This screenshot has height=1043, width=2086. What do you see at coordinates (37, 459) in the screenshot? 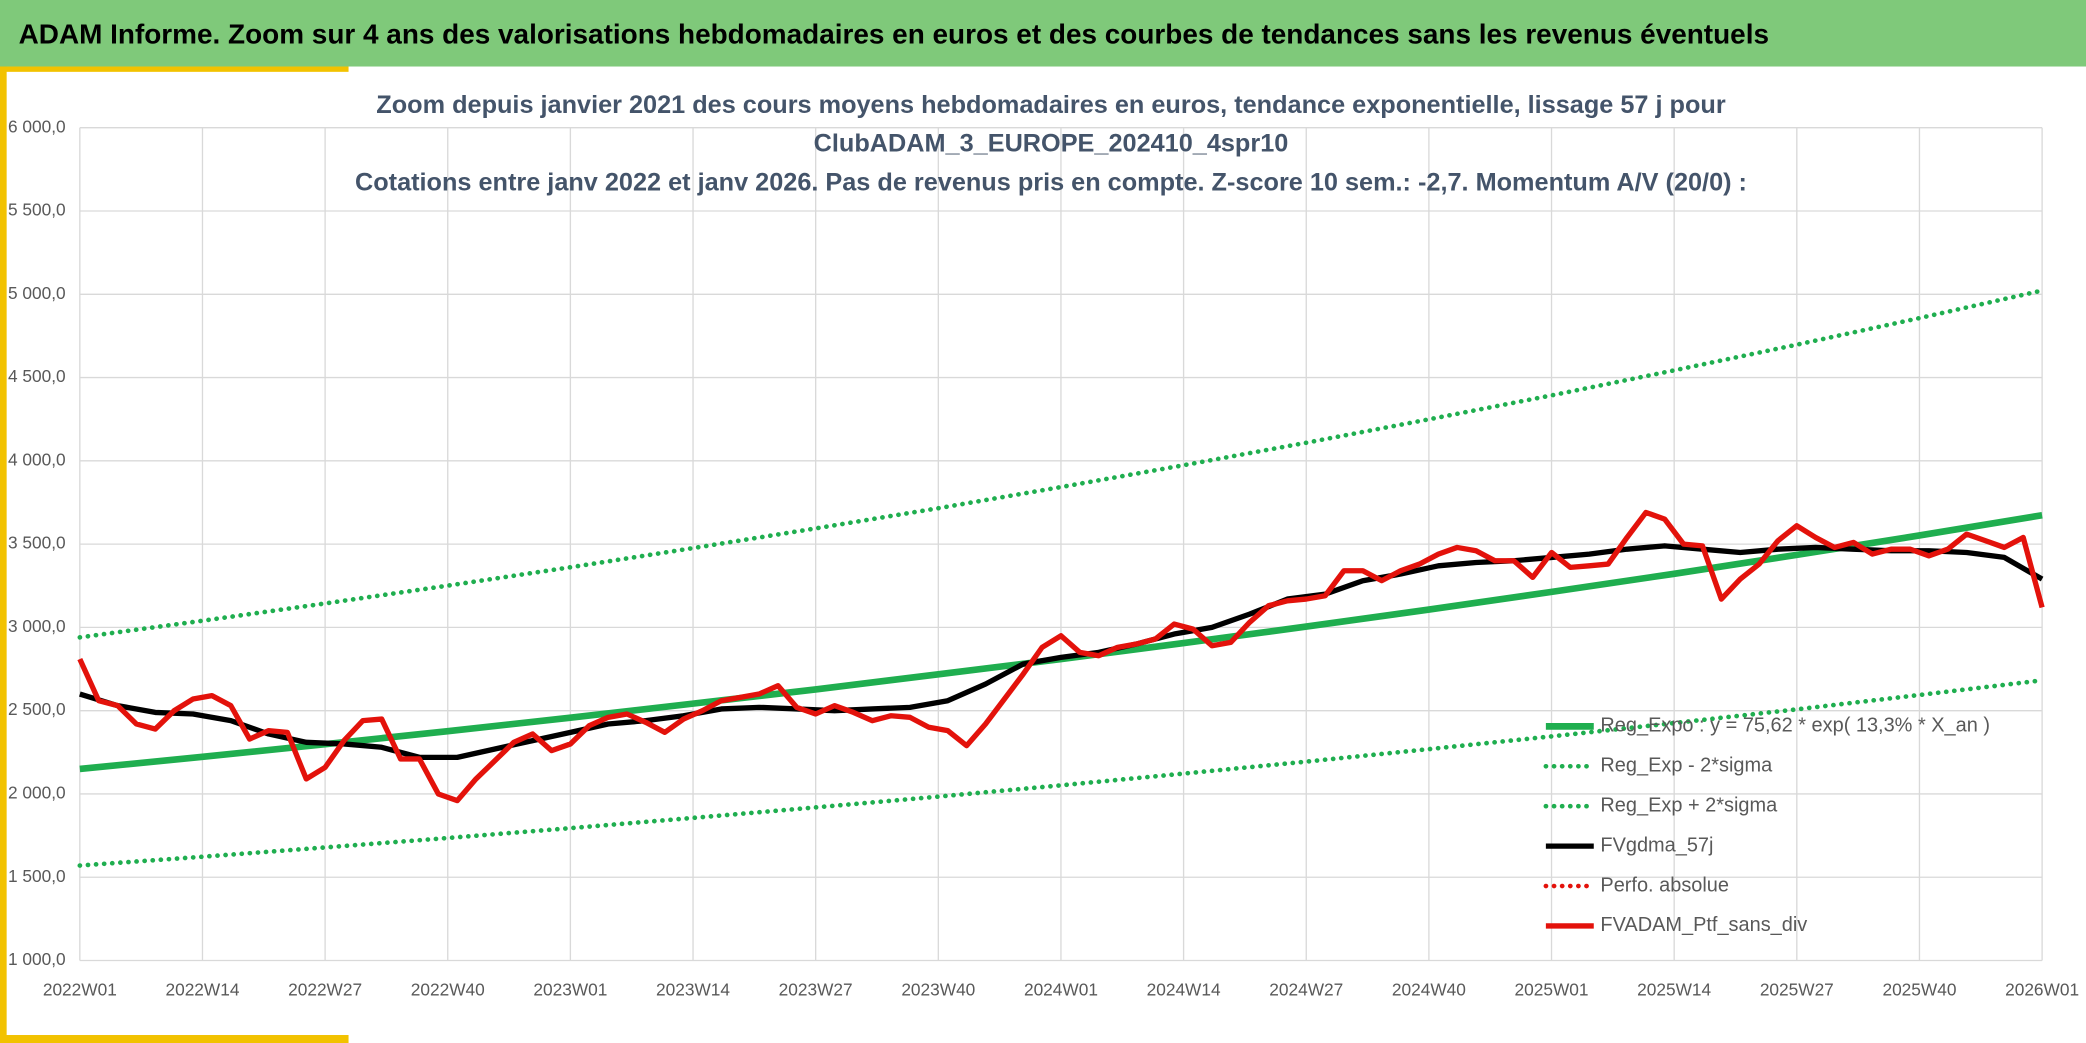
I see `y-tick-label: 4 000,0` at bounding box center [37, 459].